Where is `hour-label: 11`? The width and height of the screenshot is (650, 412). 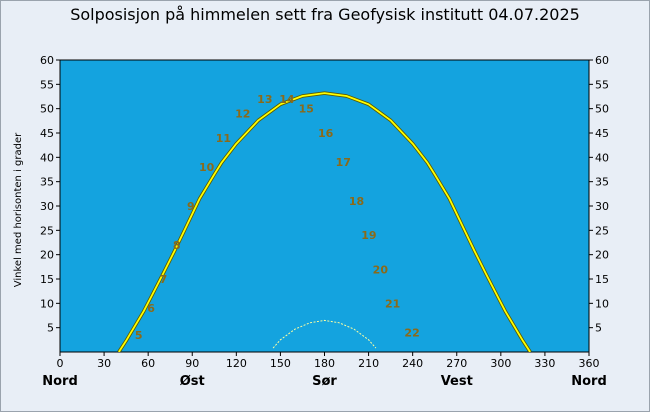
hour-label: 11 is located at coordinates (223, 138).